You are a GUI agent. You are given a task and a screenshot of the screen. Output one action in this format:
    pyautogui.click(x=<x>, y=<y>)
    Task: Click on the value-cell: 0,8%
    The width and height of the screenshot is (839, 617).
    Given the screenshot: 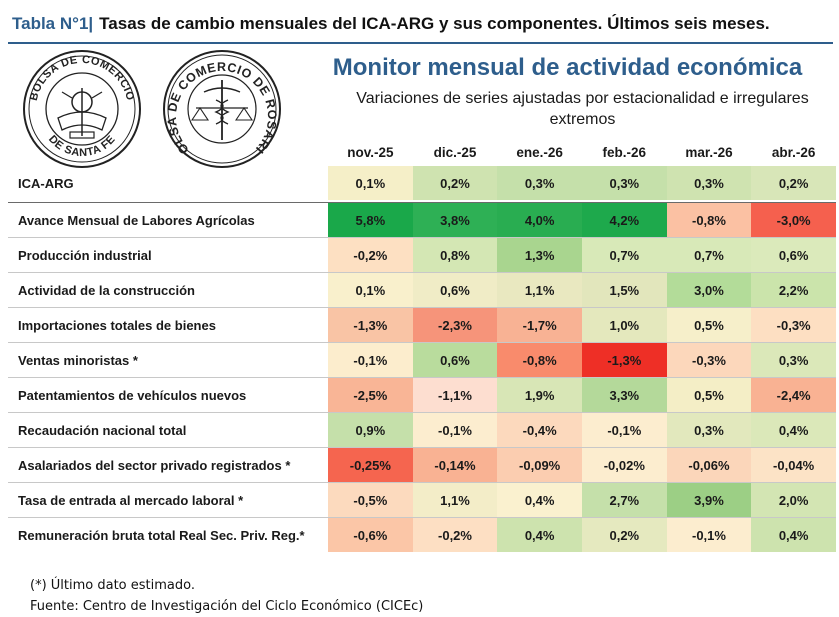 What is the action you would take?
    pyautogui.click(x=455, y=255)
    